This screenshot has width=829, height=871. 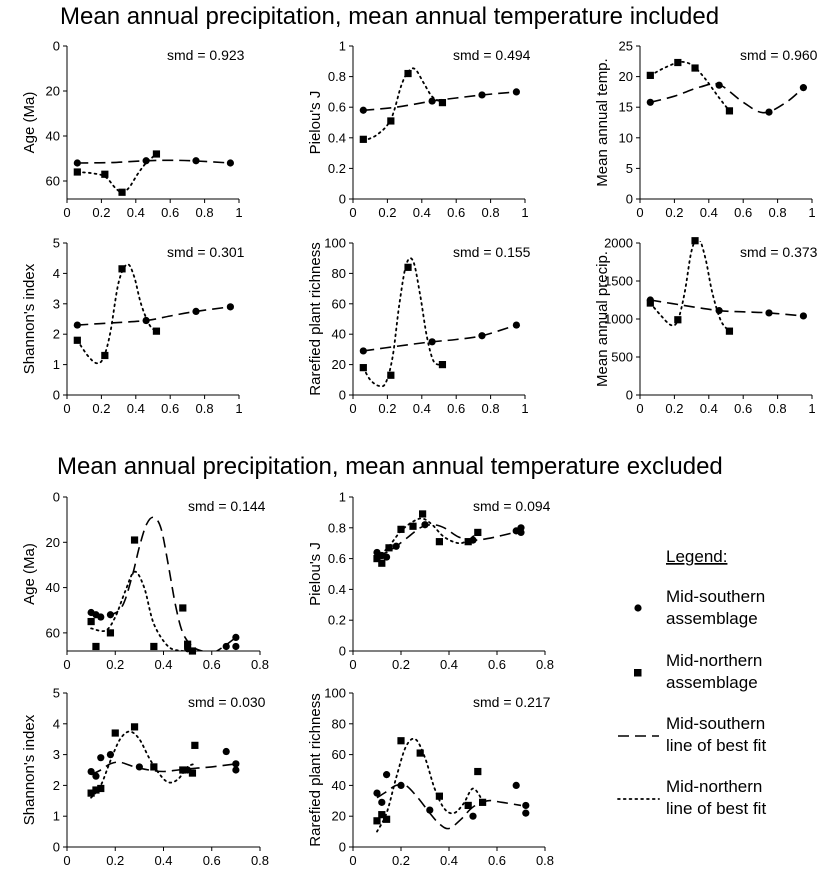 What do you see at coordinates (779, 55) in the screenshot?
I see `smd-annotation: smd = 0.960` at bounding box center [779, 55].